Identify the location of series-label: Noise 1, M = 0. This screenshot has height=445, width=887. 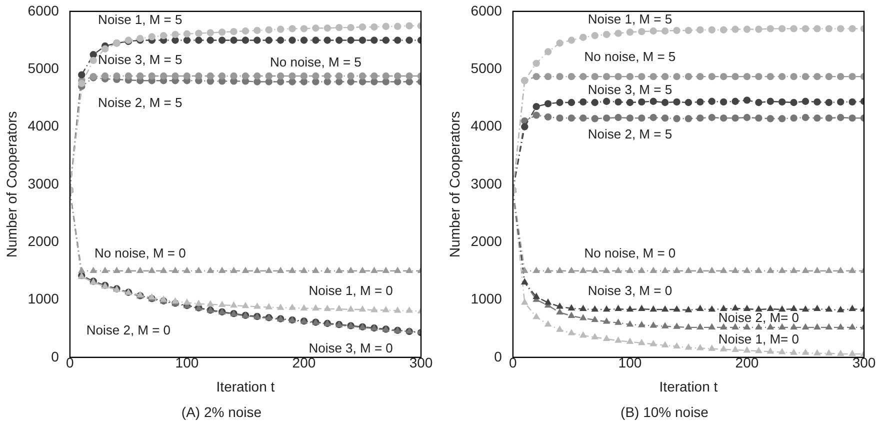
(350, 290).